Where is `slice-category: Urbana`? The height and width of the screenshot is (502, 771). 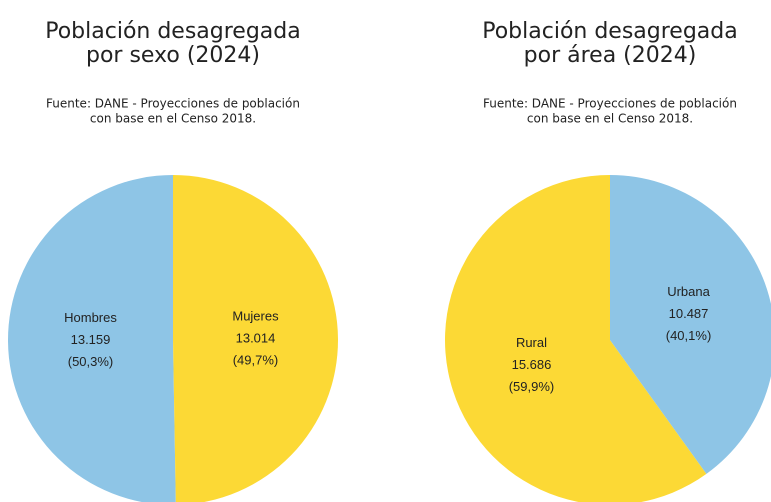 slice-category: Urbana is located at coordinates (688, 291).